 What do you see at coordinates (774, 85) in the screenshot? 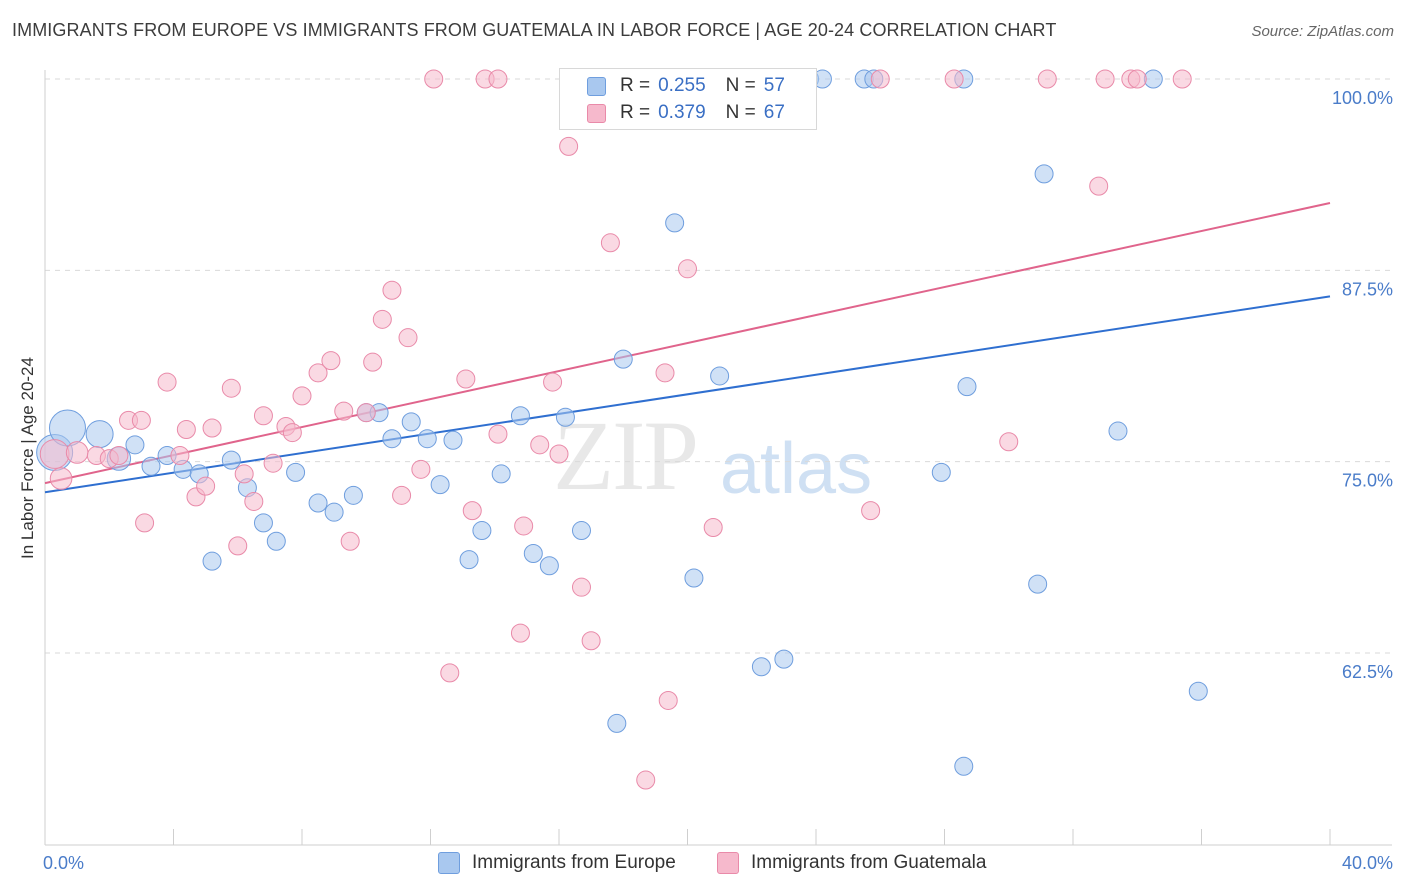
I see `legend-n-value: 57` at bounding box center [774, 85].